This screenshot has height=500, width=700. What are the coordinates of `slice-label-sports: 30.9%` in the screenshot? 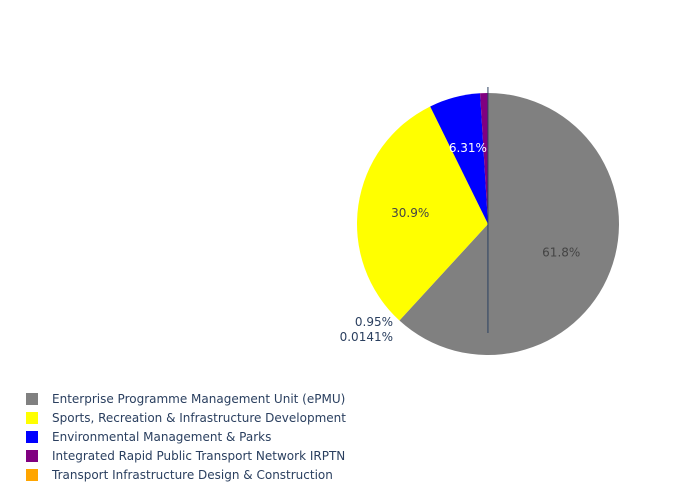 It's located at (410, 213).